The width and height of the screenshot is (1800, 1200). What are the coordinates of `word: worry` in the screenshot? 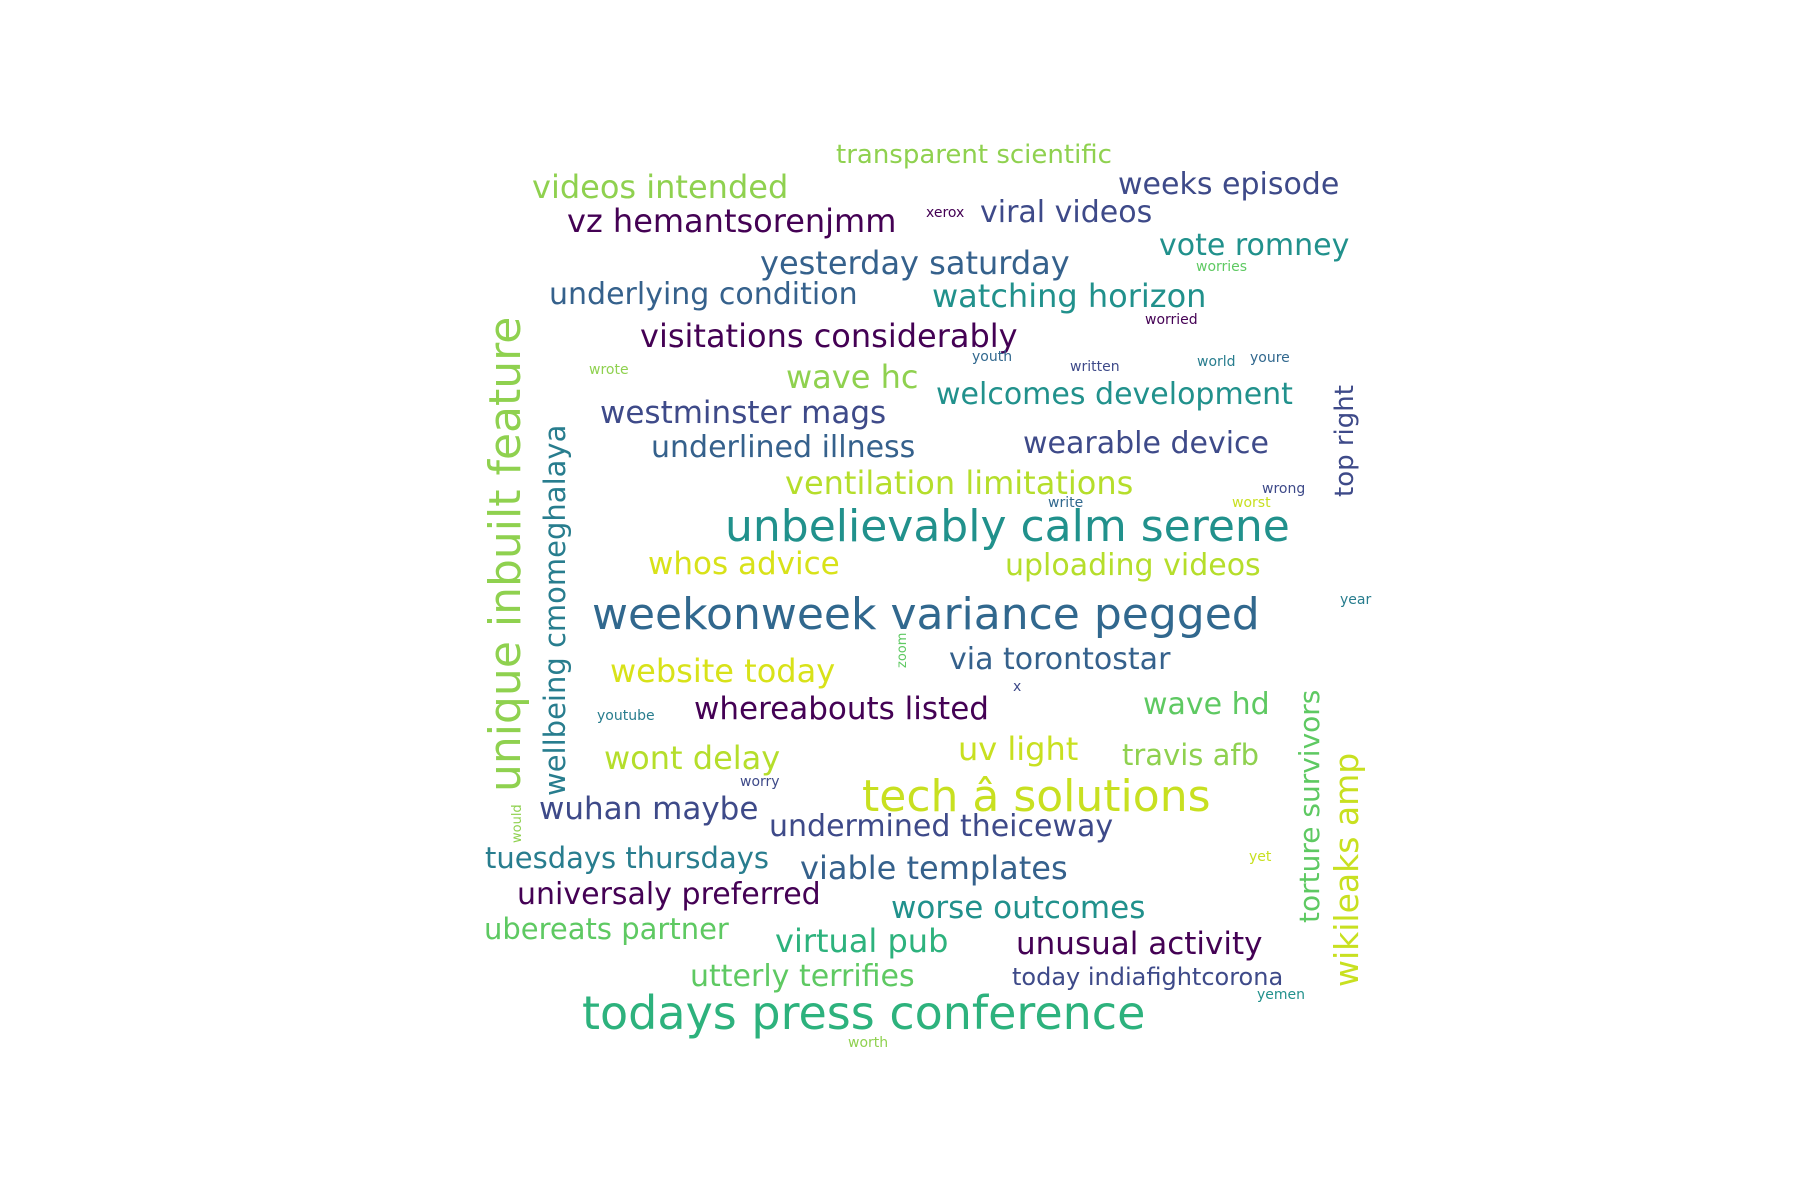 It's located at (760, 782).